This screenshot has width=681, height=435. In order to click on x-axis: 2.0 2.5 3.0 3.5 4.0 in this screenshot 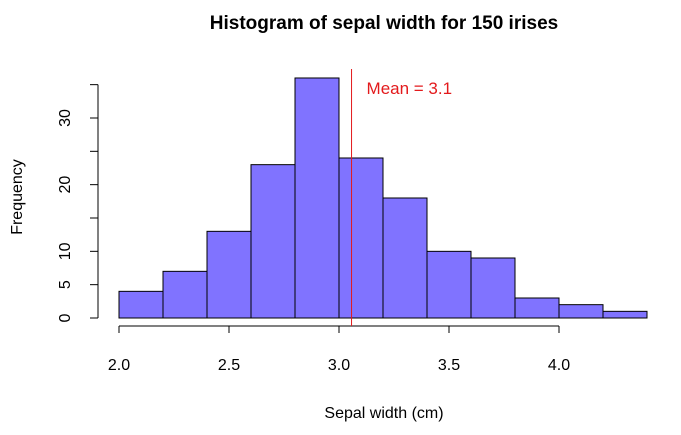, I will do `click(339, 349)`.